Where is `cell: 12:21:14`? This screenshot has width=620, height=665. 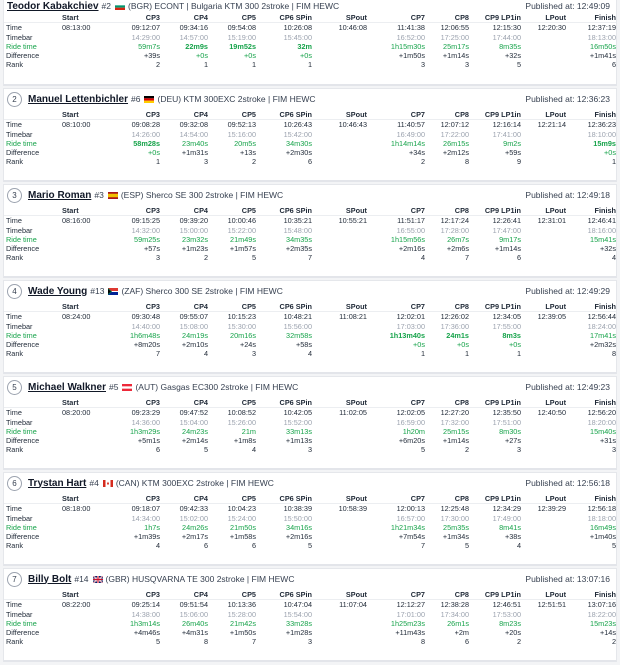 cell: 12:21:14 is located at coordinates (543, 124).